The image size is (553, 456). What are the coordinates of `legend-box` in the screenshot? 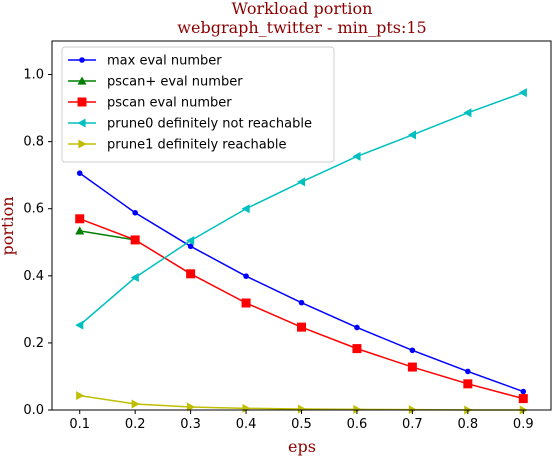 It's located at (198, 104).